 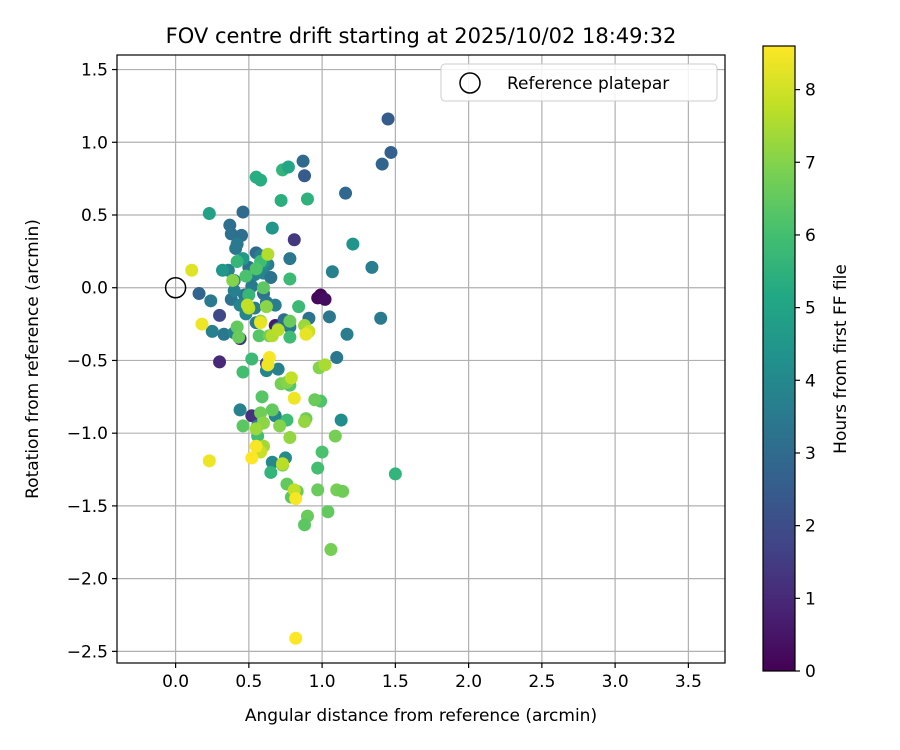 What do you see at coordinates (87, 507) in the screenshot?
I see `y-tick-label: −1.5` at bounding box center [87, 507].